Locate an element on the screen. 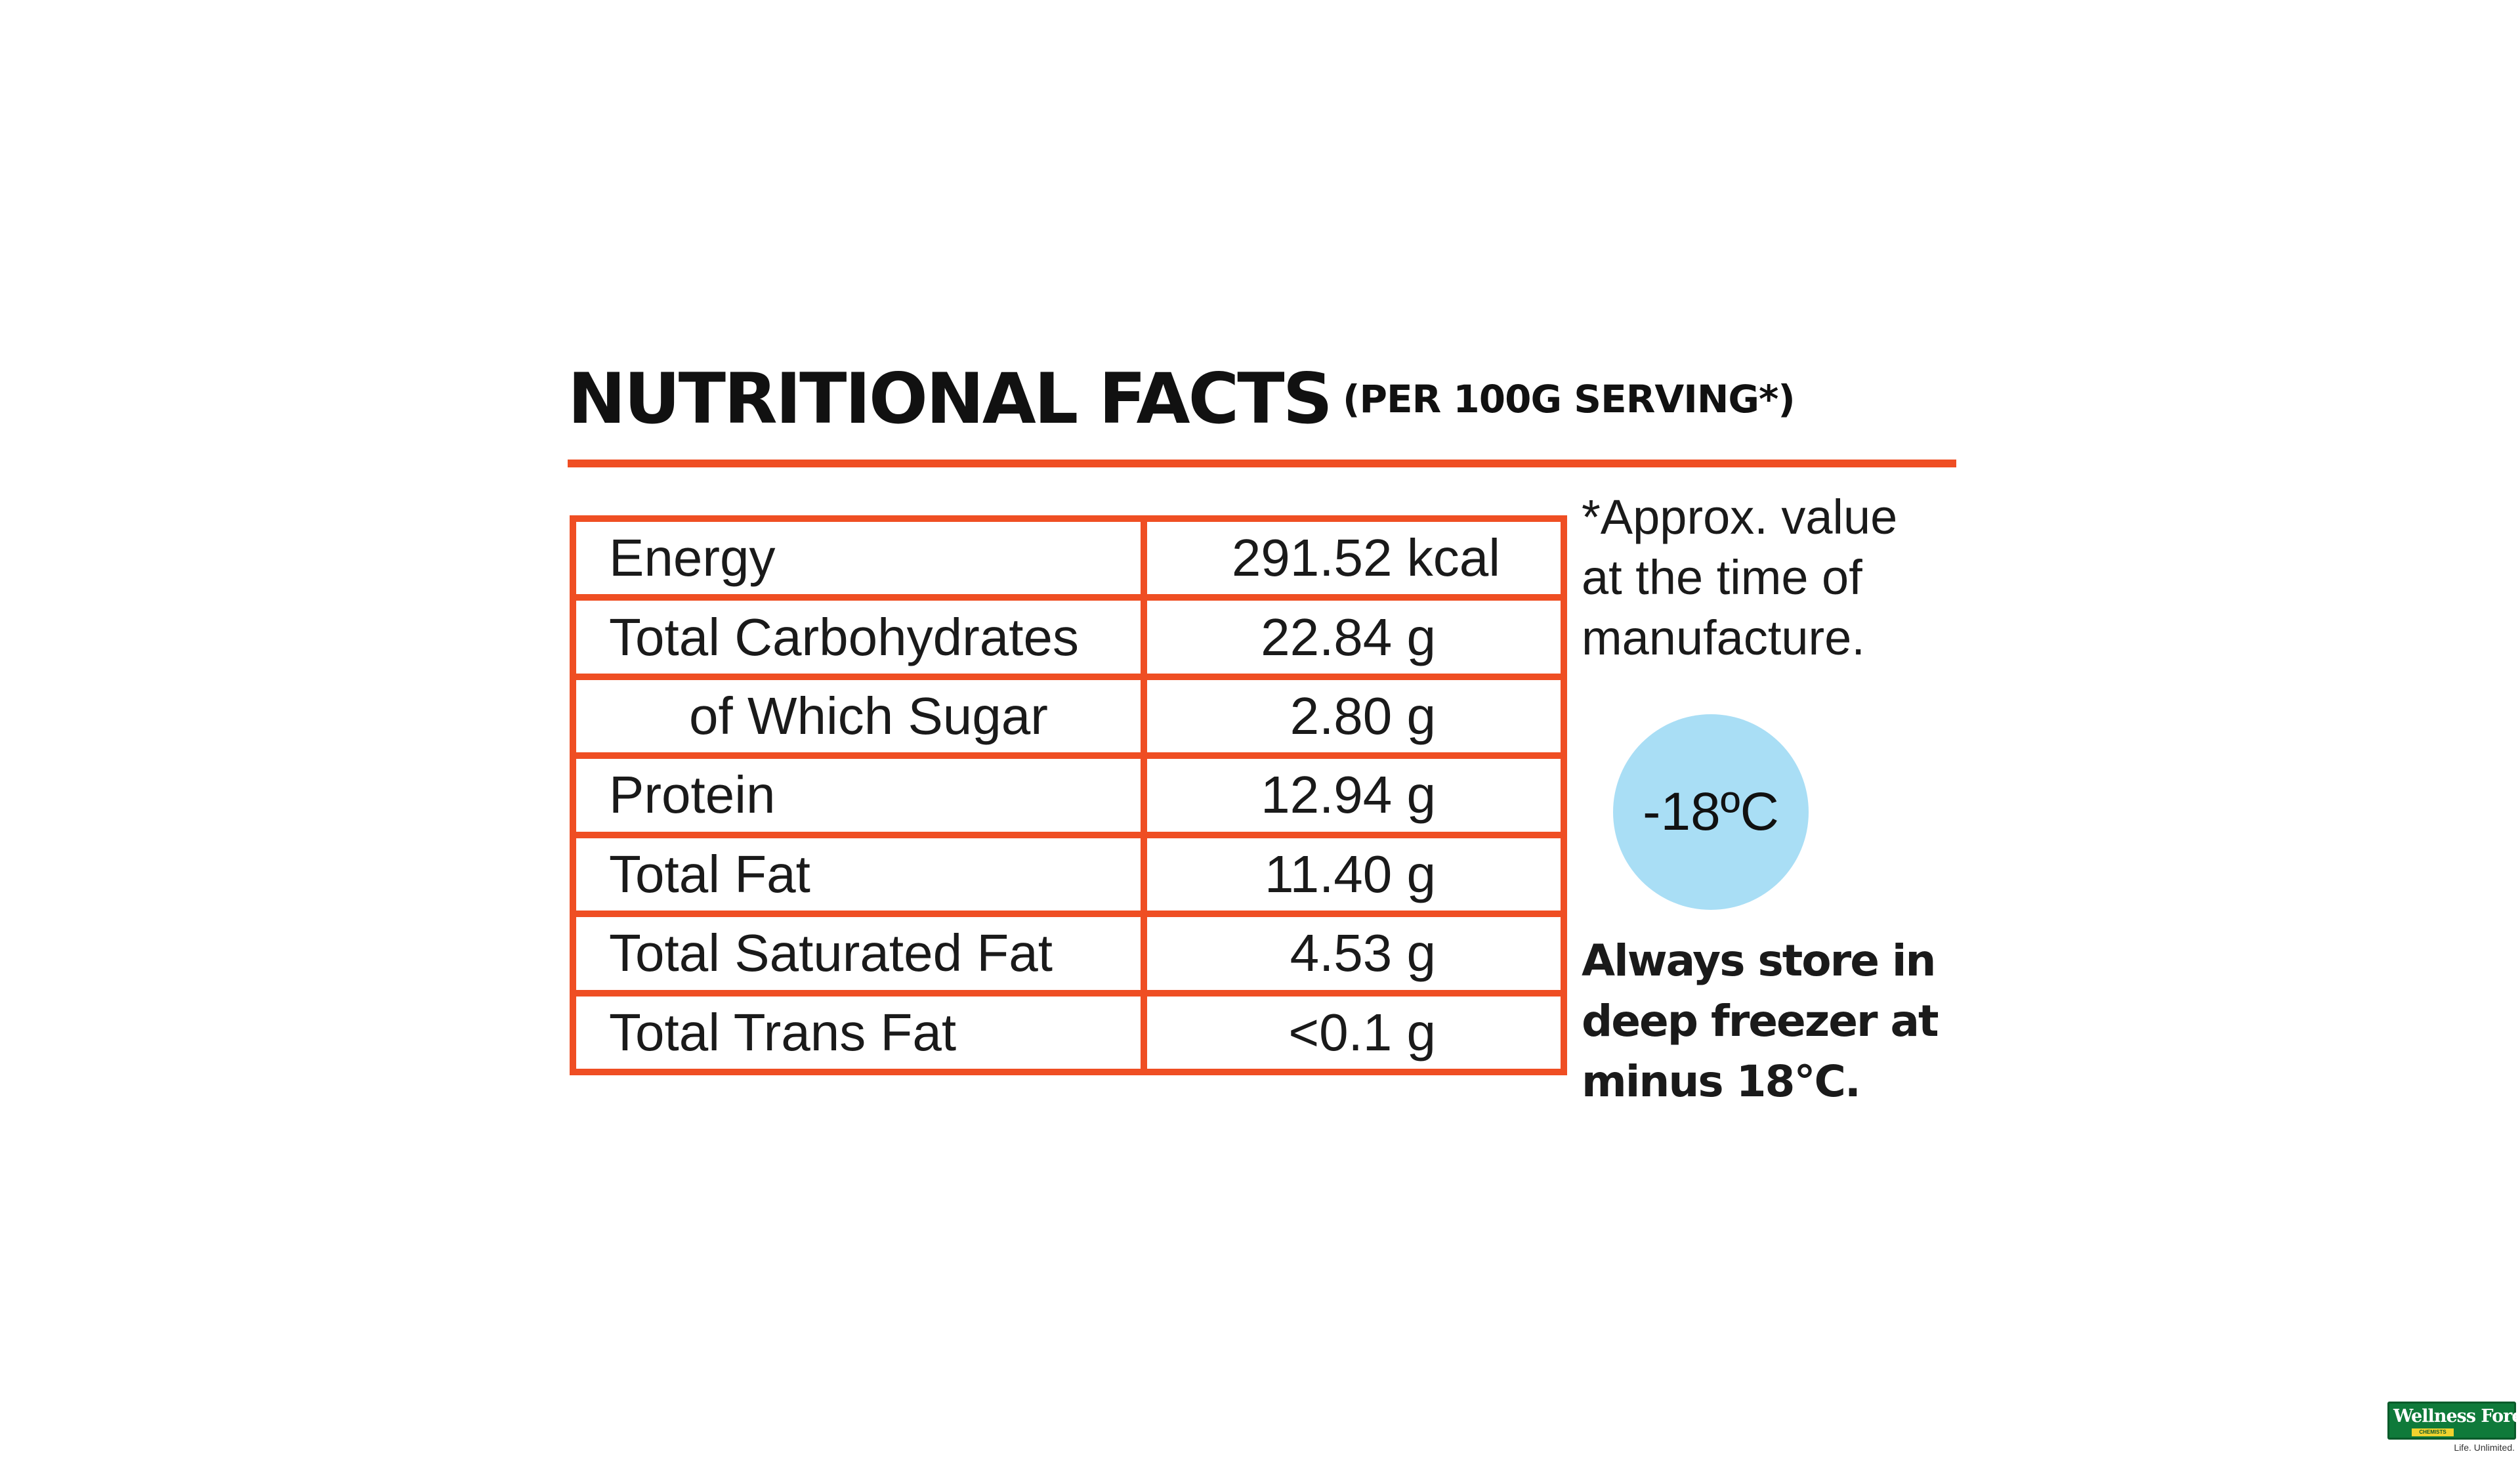 The width and height of the screenshot is (2520, 1458). nutrient-name: Protein is located at coordinates (858, 795).